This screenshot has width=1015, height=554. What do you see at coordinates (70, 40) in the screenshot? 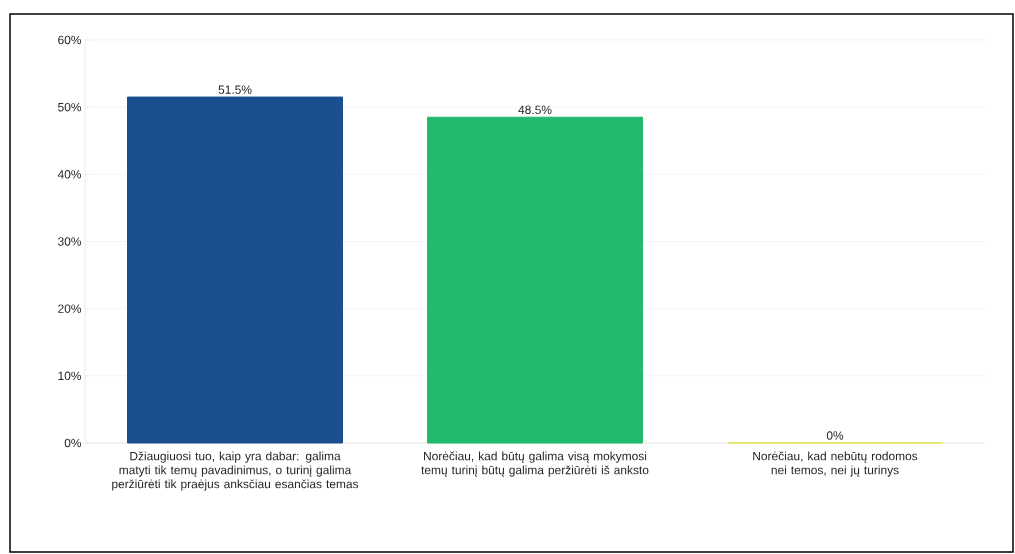
I see `y-tick-label: 60%` at bounding box center [70, 40].